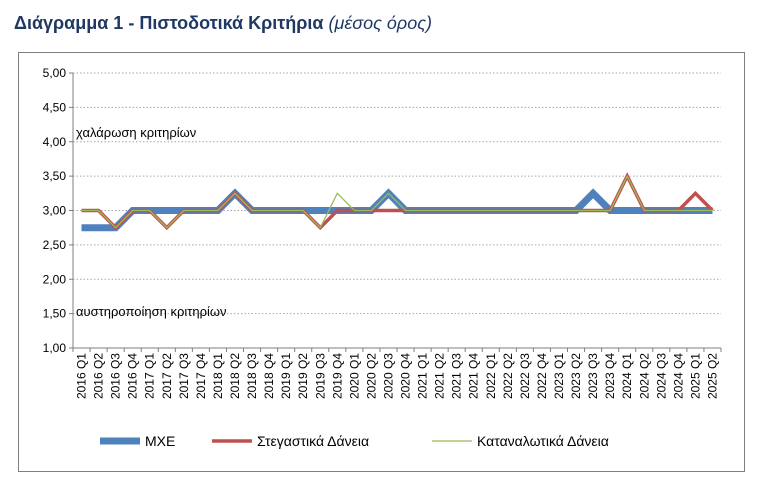  I want to click on x-tick-label: 2022 Q1, so click(491, 376).